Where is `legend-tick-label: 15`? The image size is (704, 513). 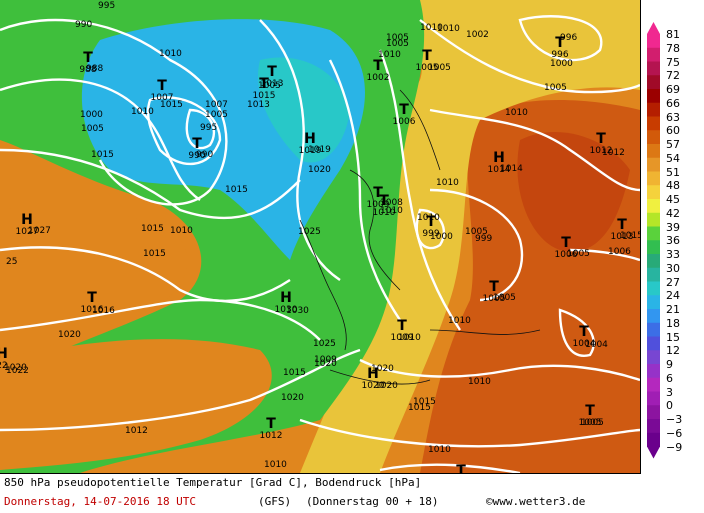 legend-tick-label: 15 is located at coordinates (673, 337).